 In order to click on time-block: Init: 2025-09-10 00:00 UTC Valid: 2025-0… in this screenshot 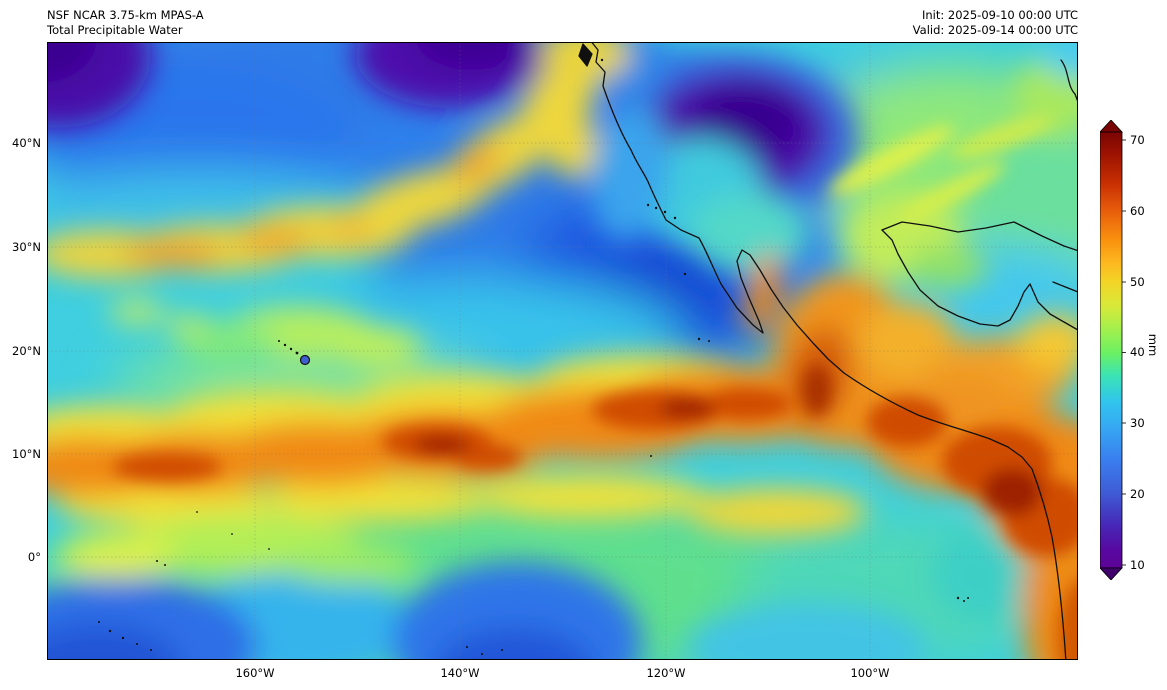, I will do `click(995, 23)`.